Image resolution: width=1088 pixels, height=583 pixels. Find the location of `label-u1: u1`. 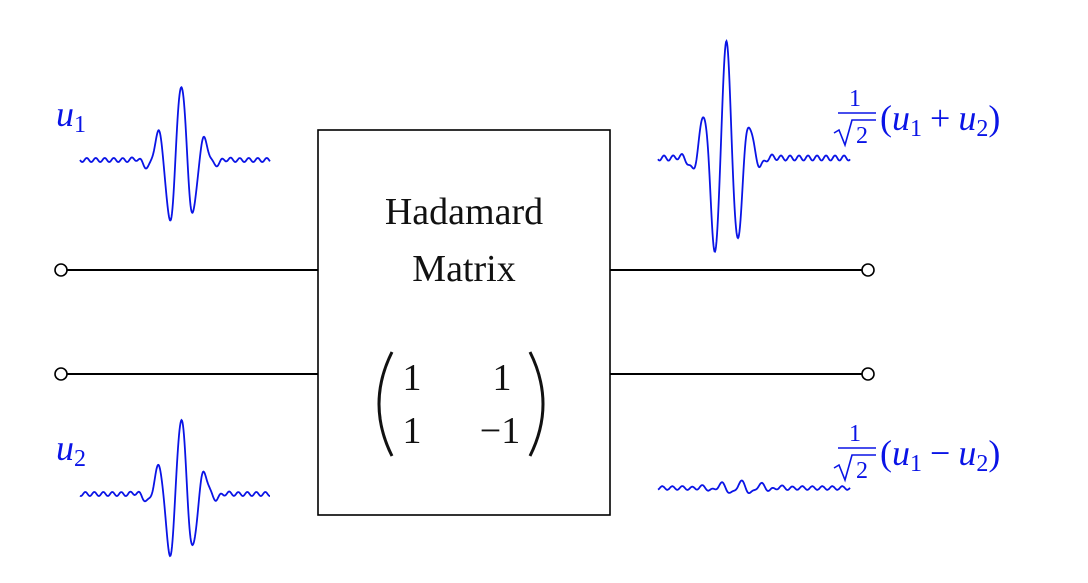

label-u1: u1 is located at coordinates (71, 116).